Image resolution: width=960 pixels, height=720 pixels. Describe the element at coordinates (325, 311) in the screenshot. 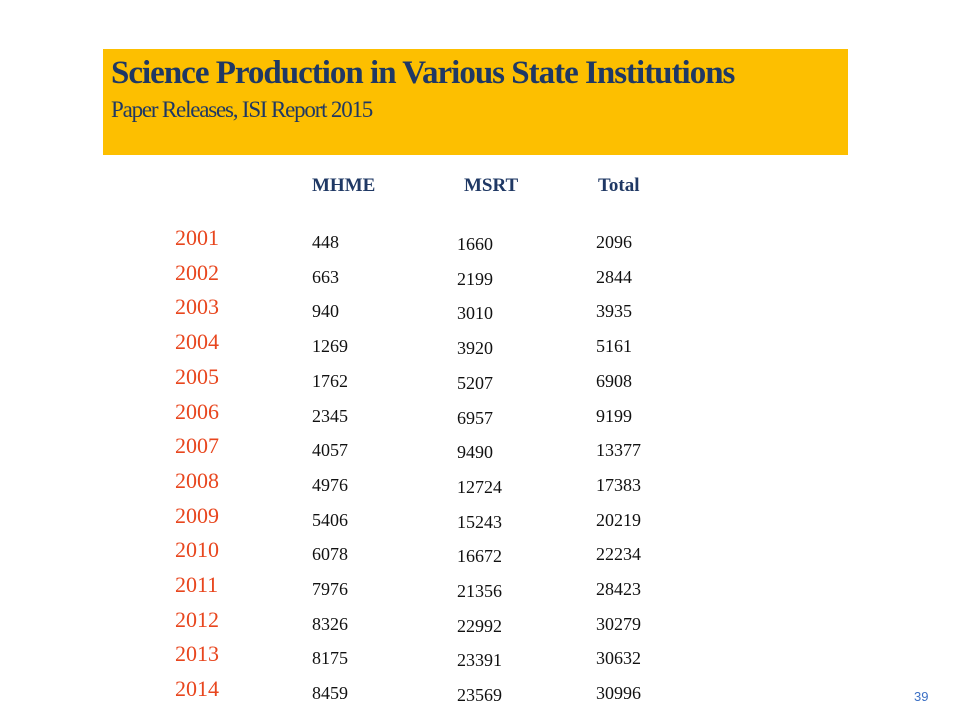

I see `mhme-cell: 940` at that location.